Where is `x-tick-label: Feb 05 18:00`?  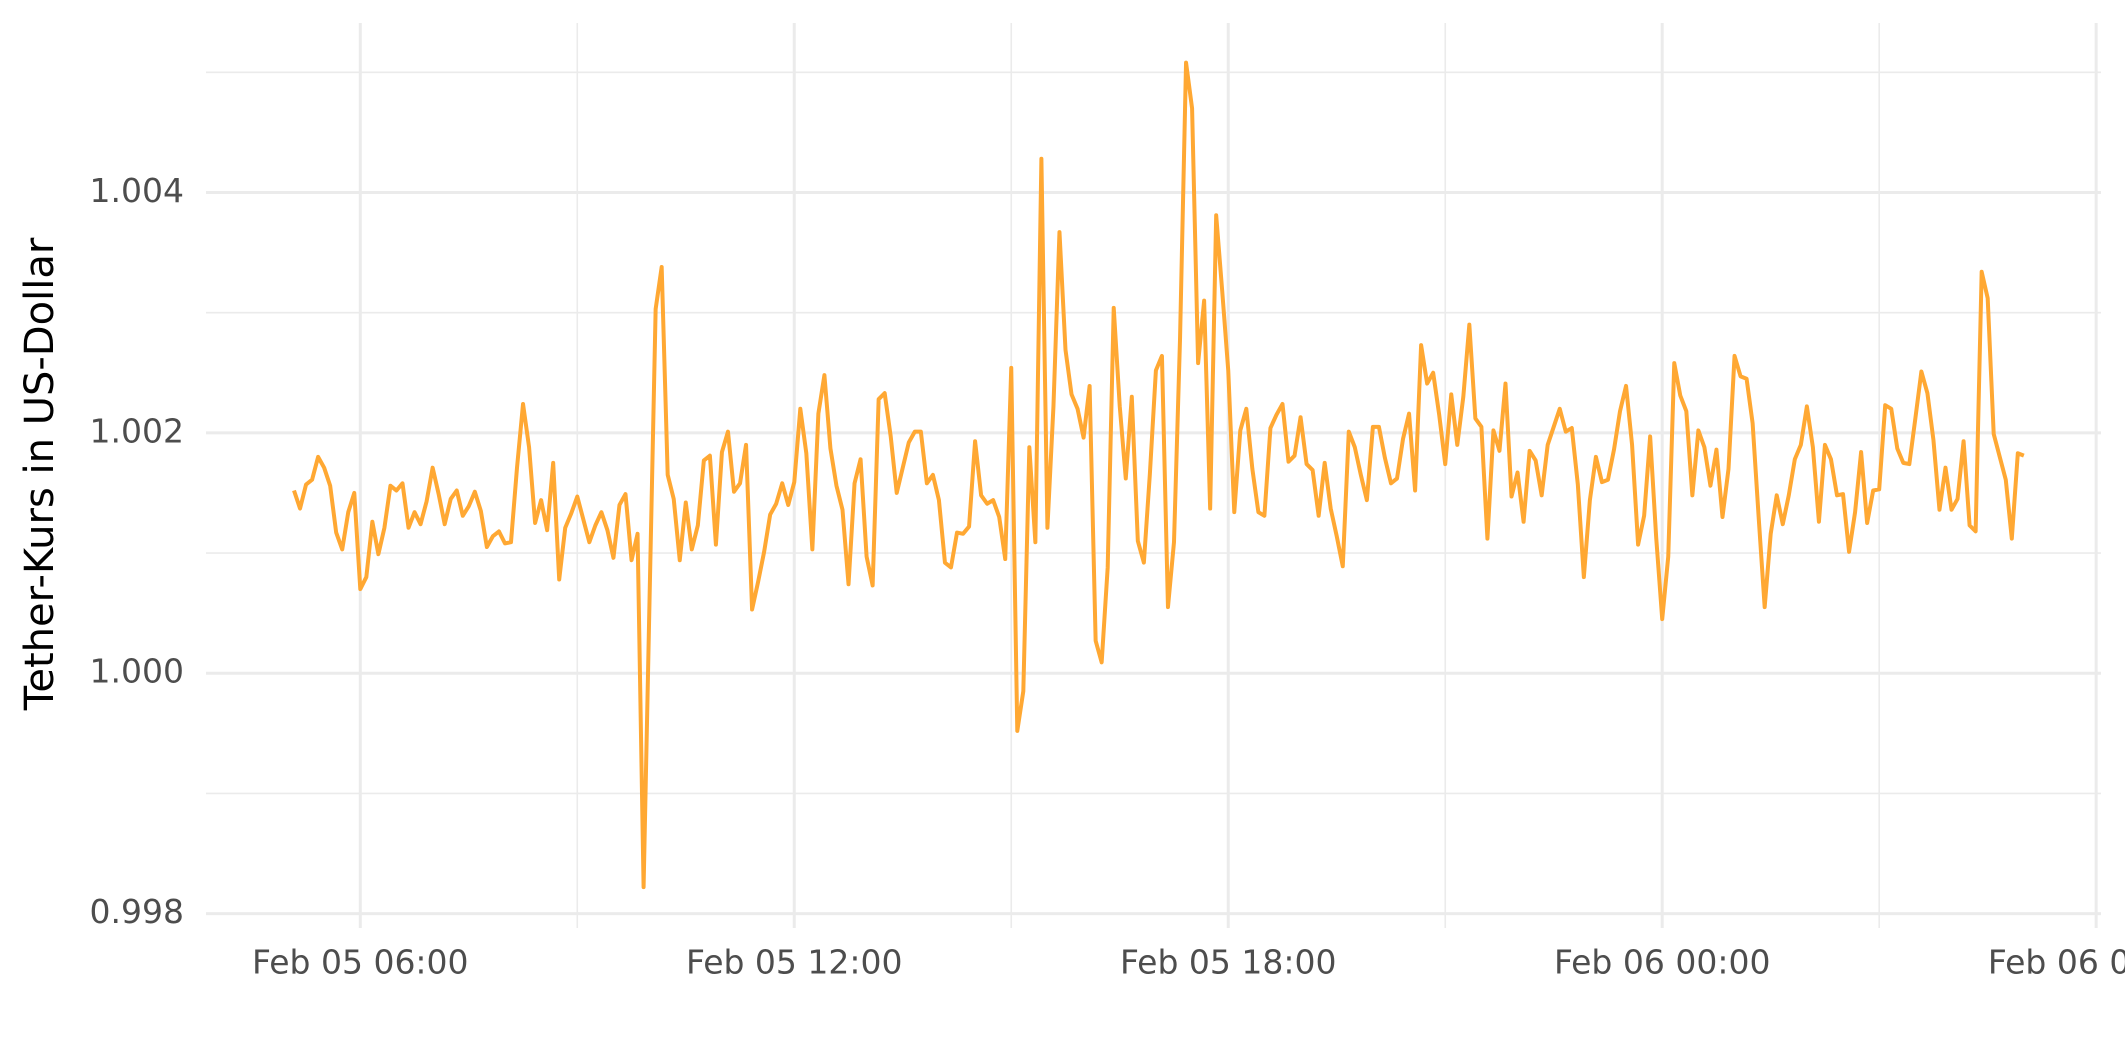 x-tick-label: Feb 05 18:00 is located at coordinates (1228, 962).